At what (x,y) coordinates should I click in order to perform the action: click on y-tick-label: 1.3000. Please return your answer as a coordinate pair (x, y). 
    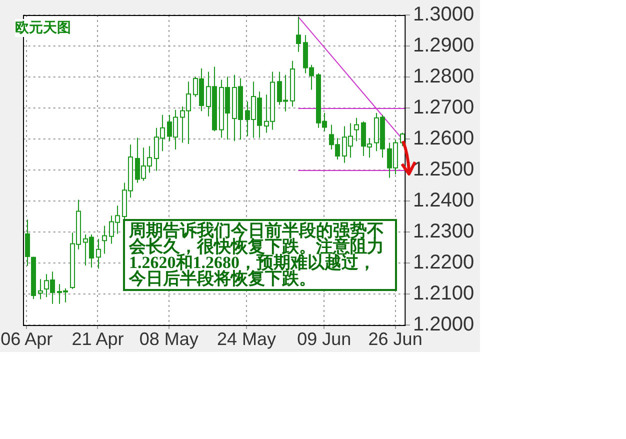
    Looking at the image, I should click on (443, 15).